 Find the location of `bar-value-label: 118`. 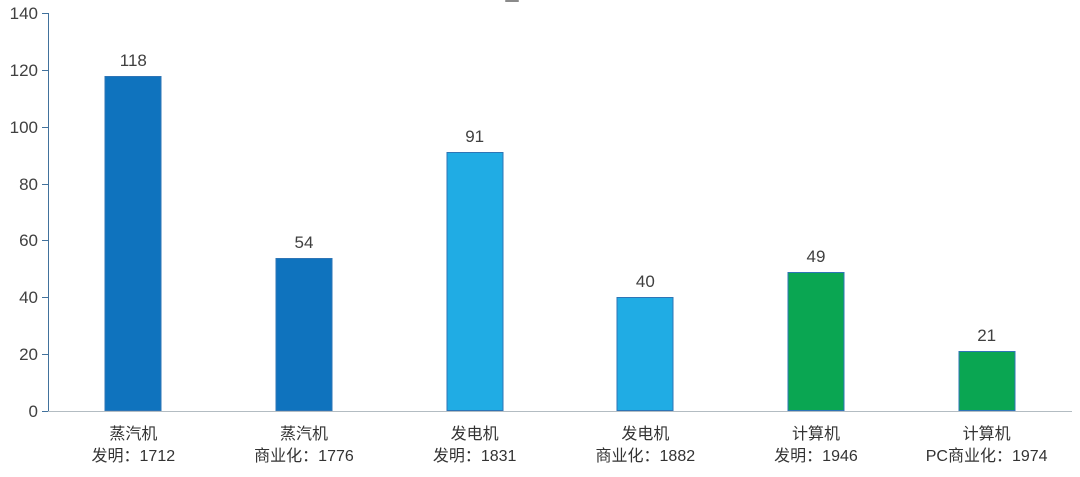

bar-value-label: 118 is located at coordinates (133, 60).